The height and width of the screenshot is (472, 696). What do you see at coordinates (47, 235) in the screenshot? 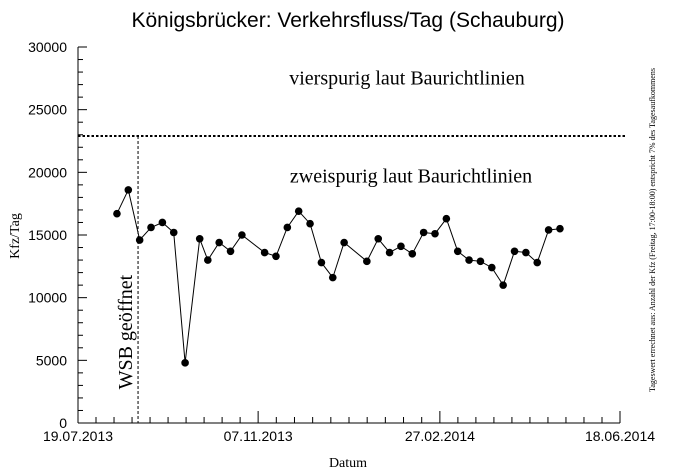
I see `y-tick-label: 15000` at bounding box center [47, 235].